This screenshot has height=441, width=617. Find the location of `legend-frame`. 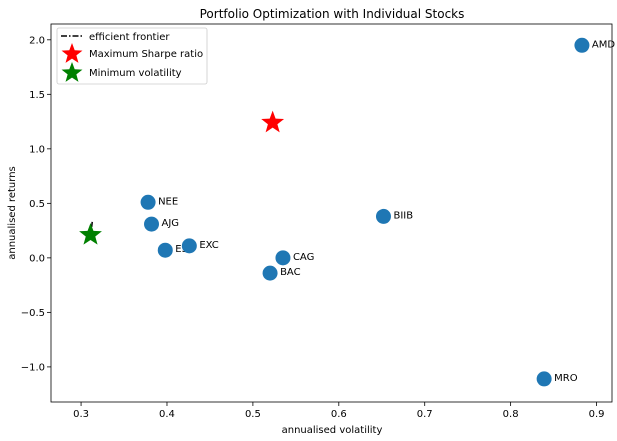

legend-frame is located at coordinates (132, 56).